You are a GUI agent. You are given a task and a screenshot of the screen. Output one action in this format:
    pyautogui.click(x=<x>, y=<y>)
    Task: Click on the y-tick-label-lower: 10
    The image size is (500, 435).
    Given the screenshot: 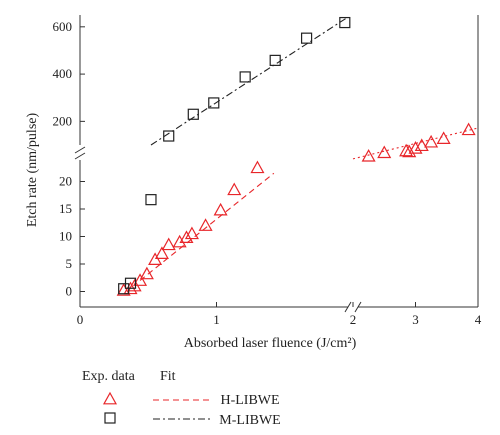 What is the action you would take?
    pyautogui.click(x=65, y=236)
    